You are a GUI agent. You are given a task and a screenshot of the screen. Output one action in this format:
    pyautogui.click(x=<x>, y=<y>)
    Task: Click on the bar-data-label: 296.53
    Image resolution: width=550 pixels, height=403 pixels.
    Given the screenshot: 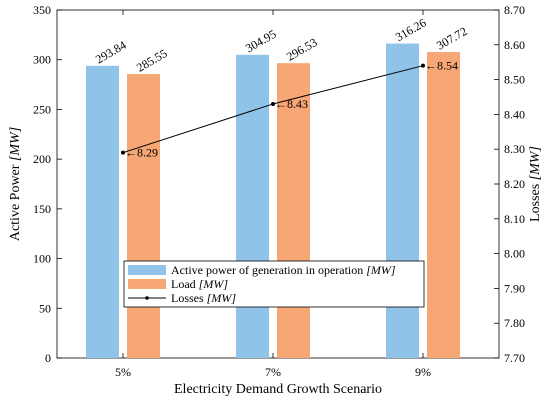 What is the action you would take?
    pyautogui.click(x=302, y=49)
    